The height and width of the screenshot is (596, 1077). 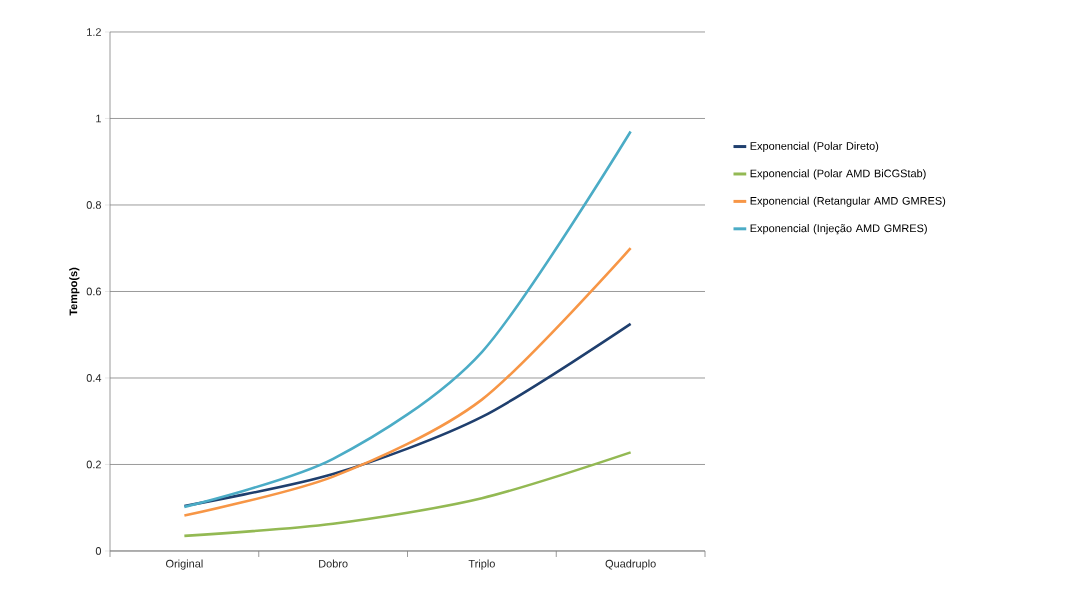 What do you see at coordinates (98, 551) in the screenshot?
I see `y-tick-label: 0` at bounding box center [98, 551].